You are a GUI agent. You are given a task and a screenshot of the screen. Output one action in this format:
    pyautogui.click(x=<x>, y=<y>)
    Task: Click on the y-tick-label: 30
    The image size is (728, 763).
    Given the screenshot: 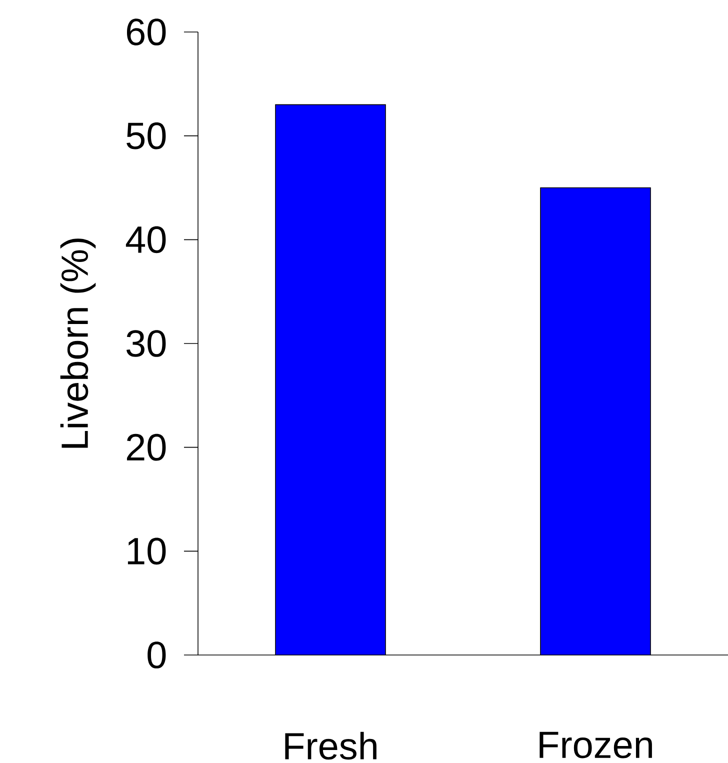 What is the action you would take?
    pyautogui.click(x=146, y=343)
    